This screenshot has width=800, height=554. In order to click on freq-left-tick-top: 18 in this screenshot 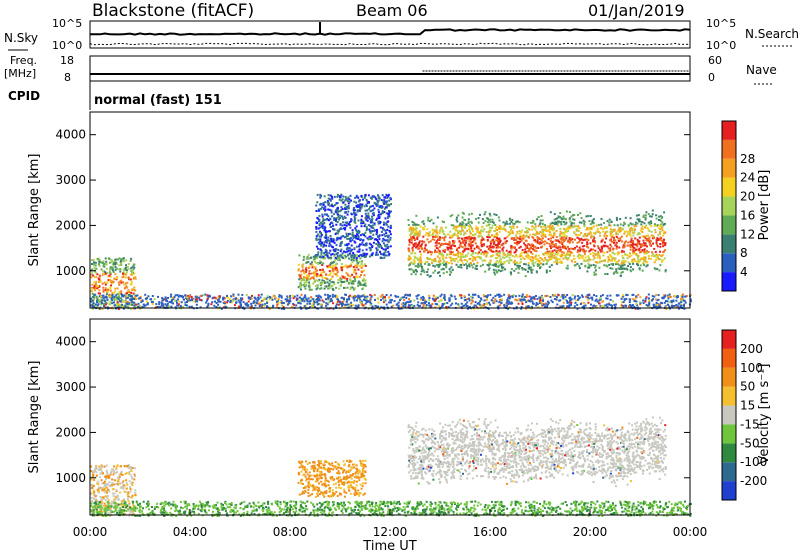, I will do `click(67, 60)`.